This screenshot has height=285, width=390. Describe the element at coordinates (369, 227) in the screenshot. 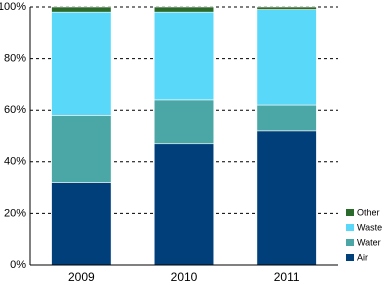

I see `legend-label: Waste` at that location.